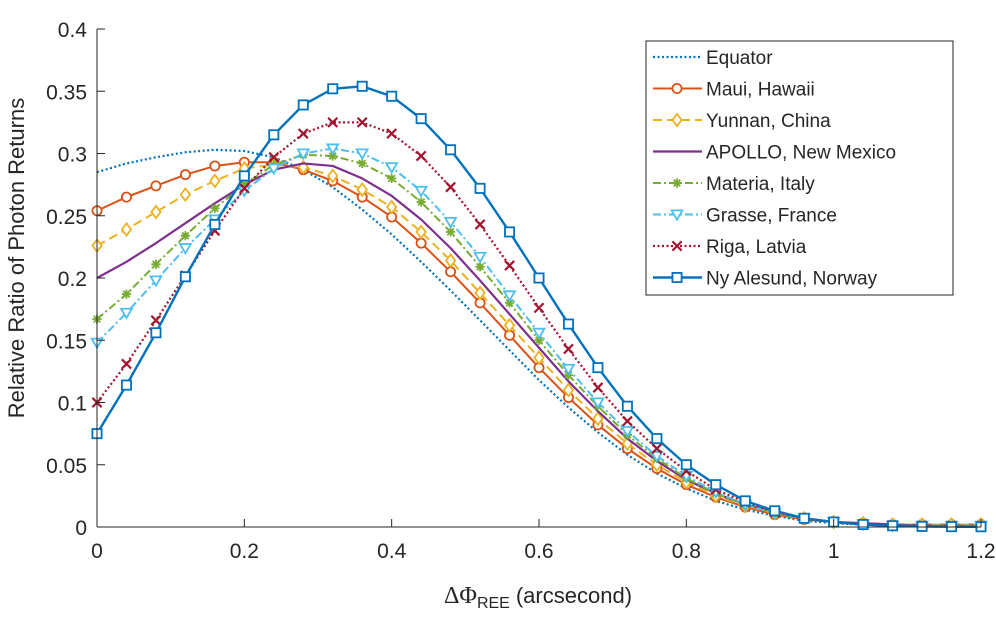 Image resolution: width=996 pixels, height=620 pixels. What do you see at coordinates (460, 596) in the screenshot?
I see `x-axis-label-symbol: ΔΦ` at bounding box center [460, 596].